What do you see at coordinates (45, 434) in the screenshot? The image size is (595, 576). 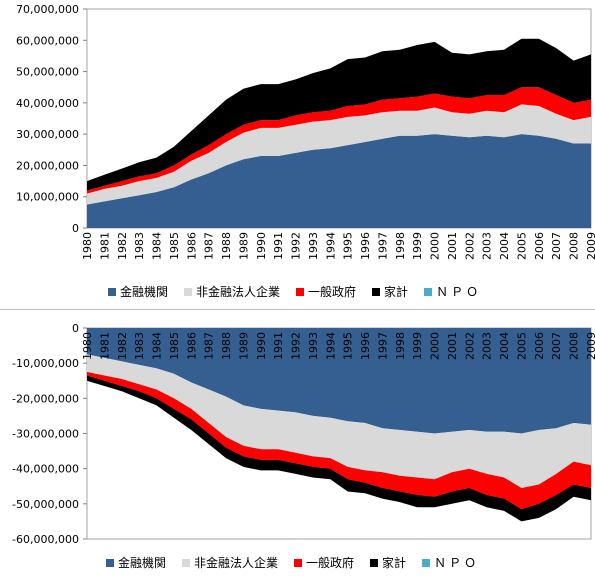 I see `y-tick-label: -30,000,000` at bounding box center [45, 434].